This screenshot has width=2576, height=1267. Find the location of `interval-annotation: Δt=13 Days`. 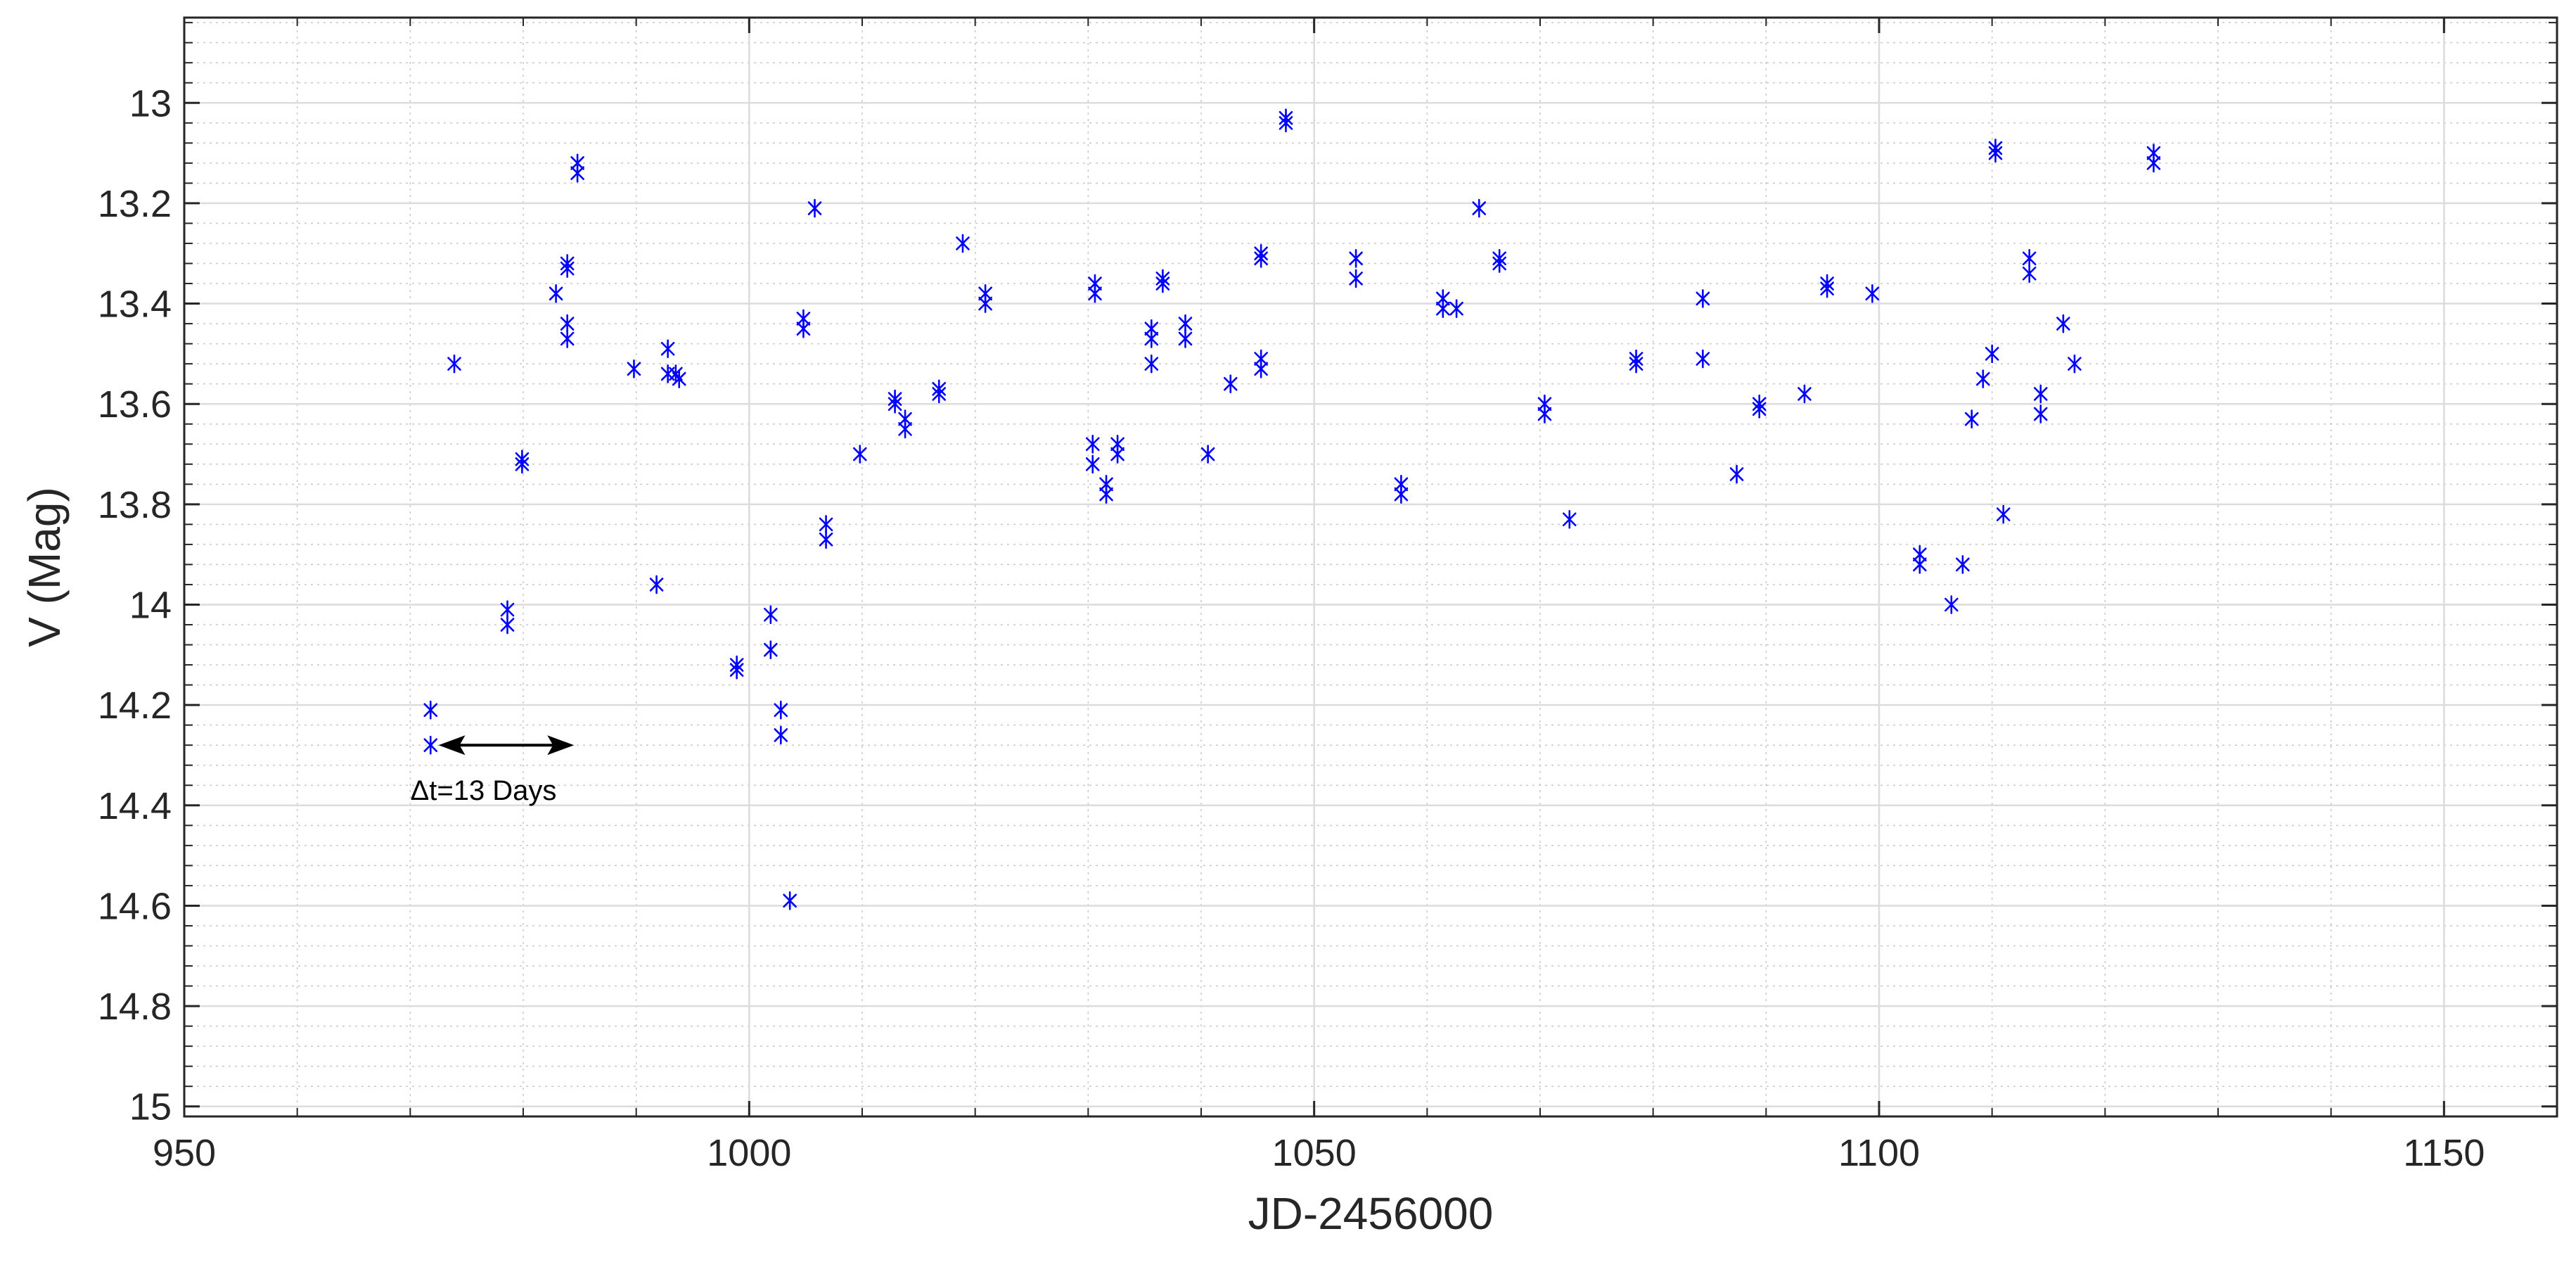

interval-annotation: Δt=13 Days is located at coordinates (493, 771).